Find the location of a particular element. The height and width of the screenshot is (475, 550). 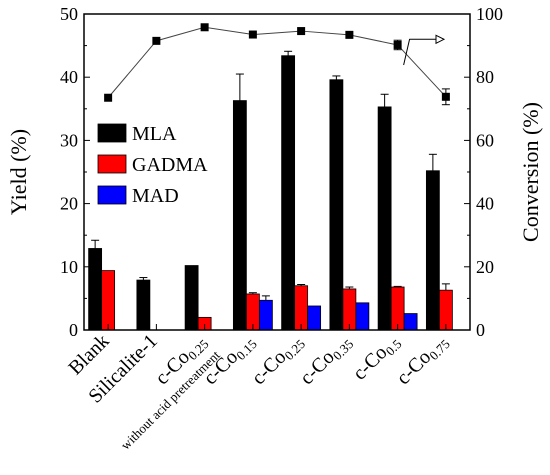

y2-tick-label: 40 is located at coordinates (485, 204).